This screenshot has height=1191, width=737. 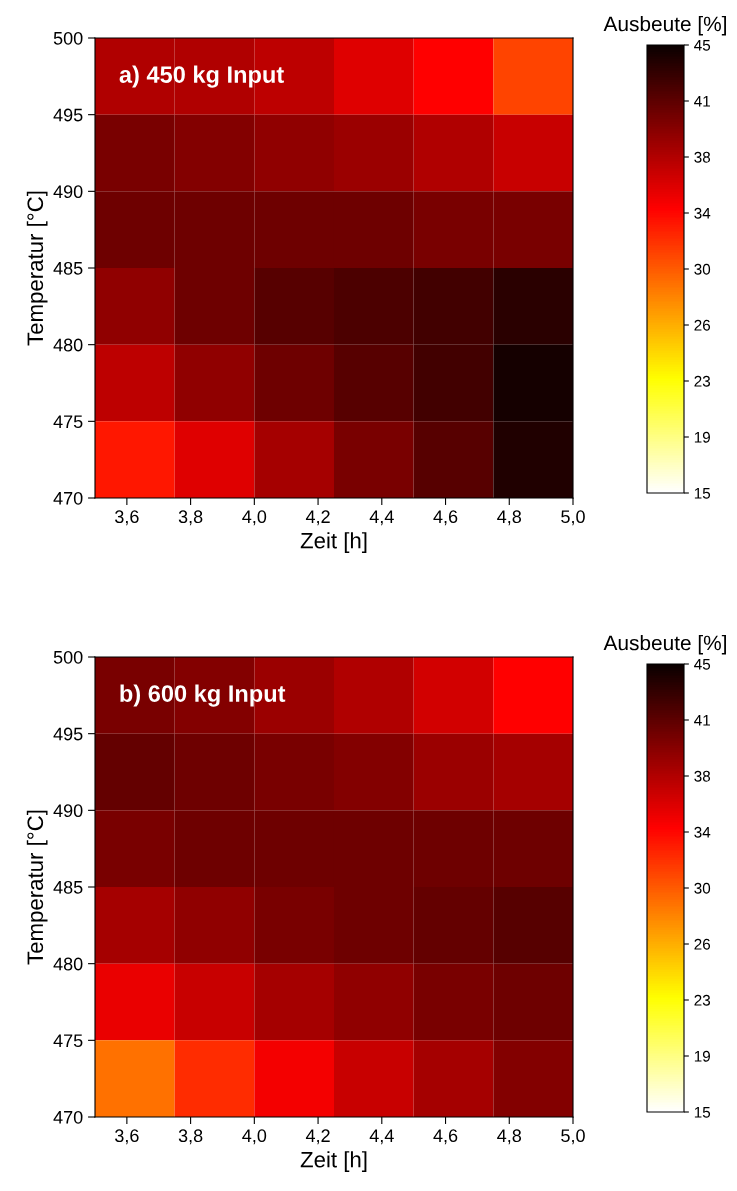 What do you see at coordinates (201, 76) in the screenshot?
I see `text: a) 450 kg Input` at bounding box center [201, 76].